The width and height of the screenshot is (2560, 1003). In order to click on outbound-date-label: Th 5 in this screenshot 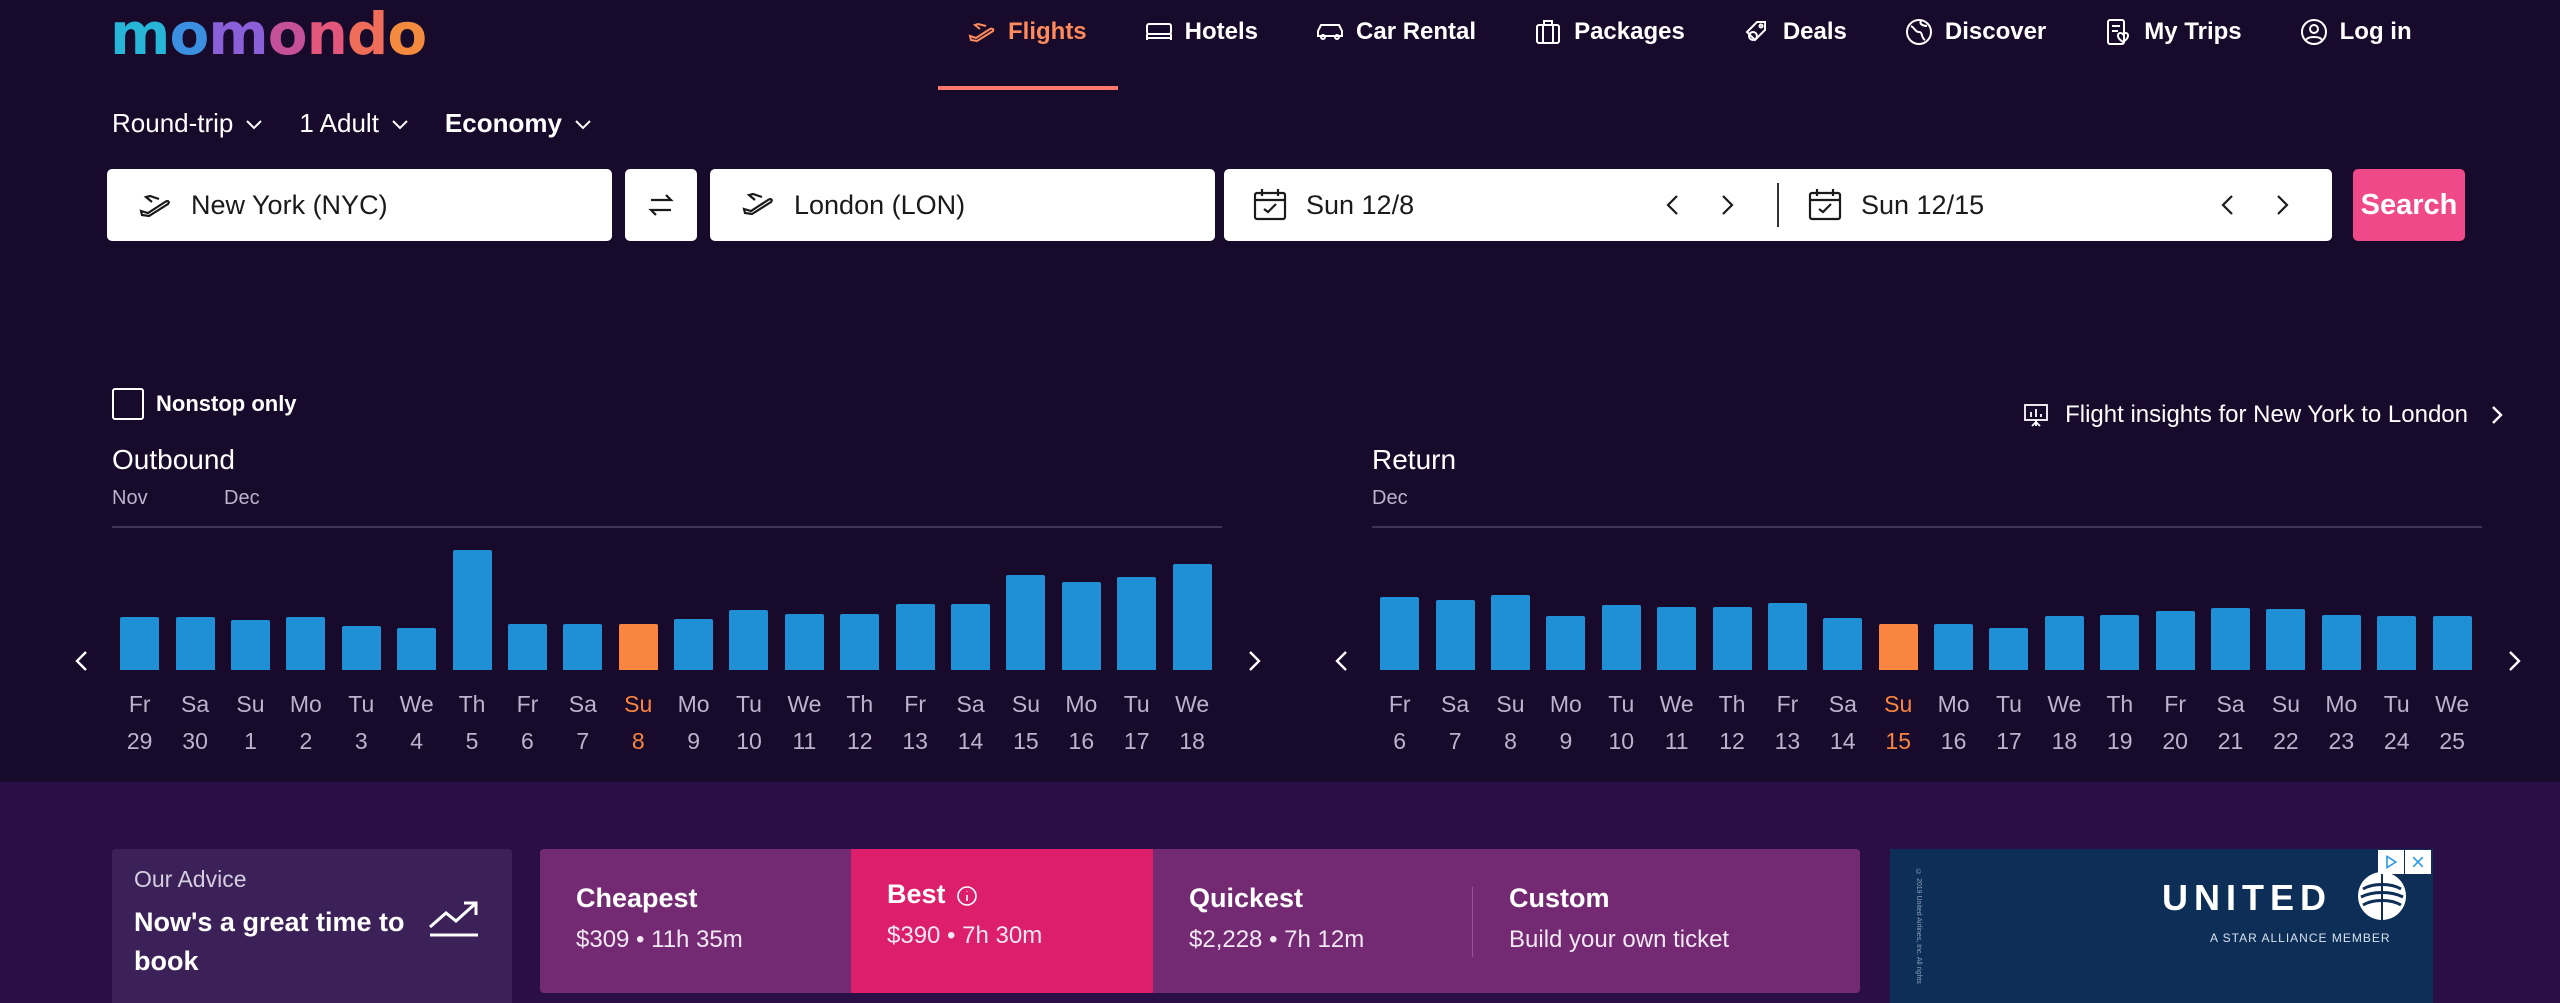, I will do `click(471, 723)`.